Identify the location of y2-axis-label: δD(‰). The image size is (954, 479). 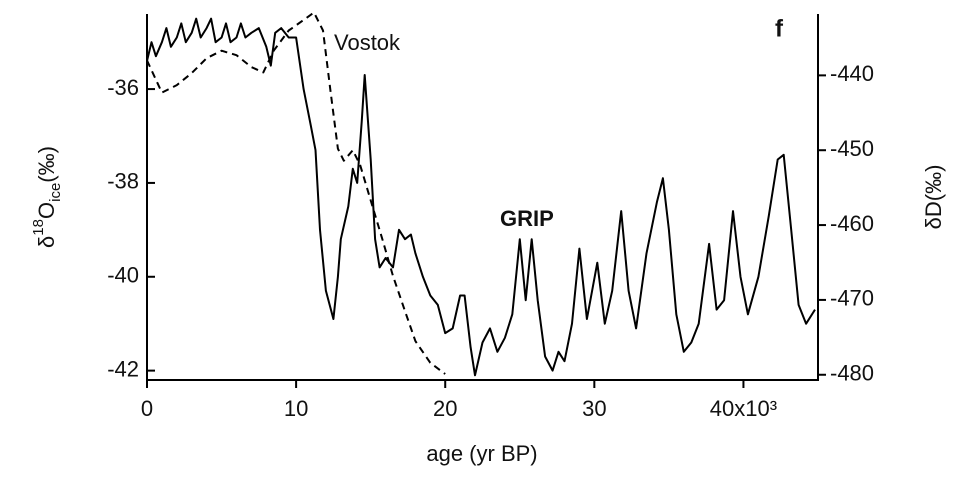
(933, 197).